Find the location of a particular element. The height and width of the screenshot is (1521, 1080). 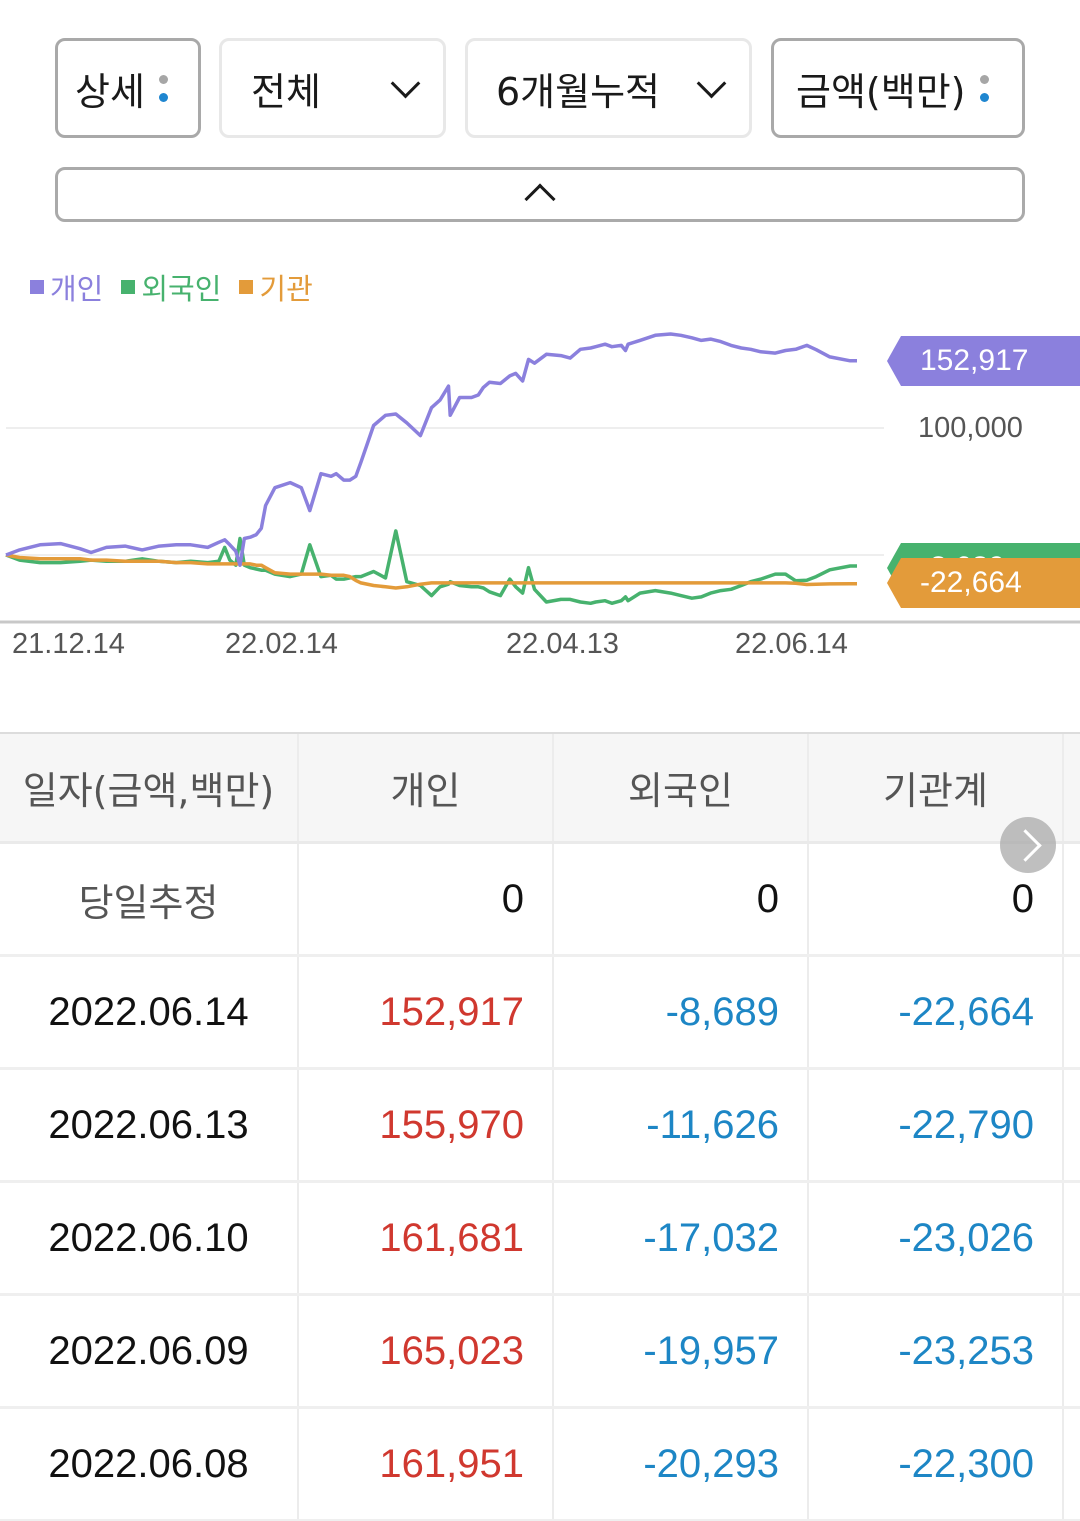

header-overflow is located at coordinates (1072, 787).